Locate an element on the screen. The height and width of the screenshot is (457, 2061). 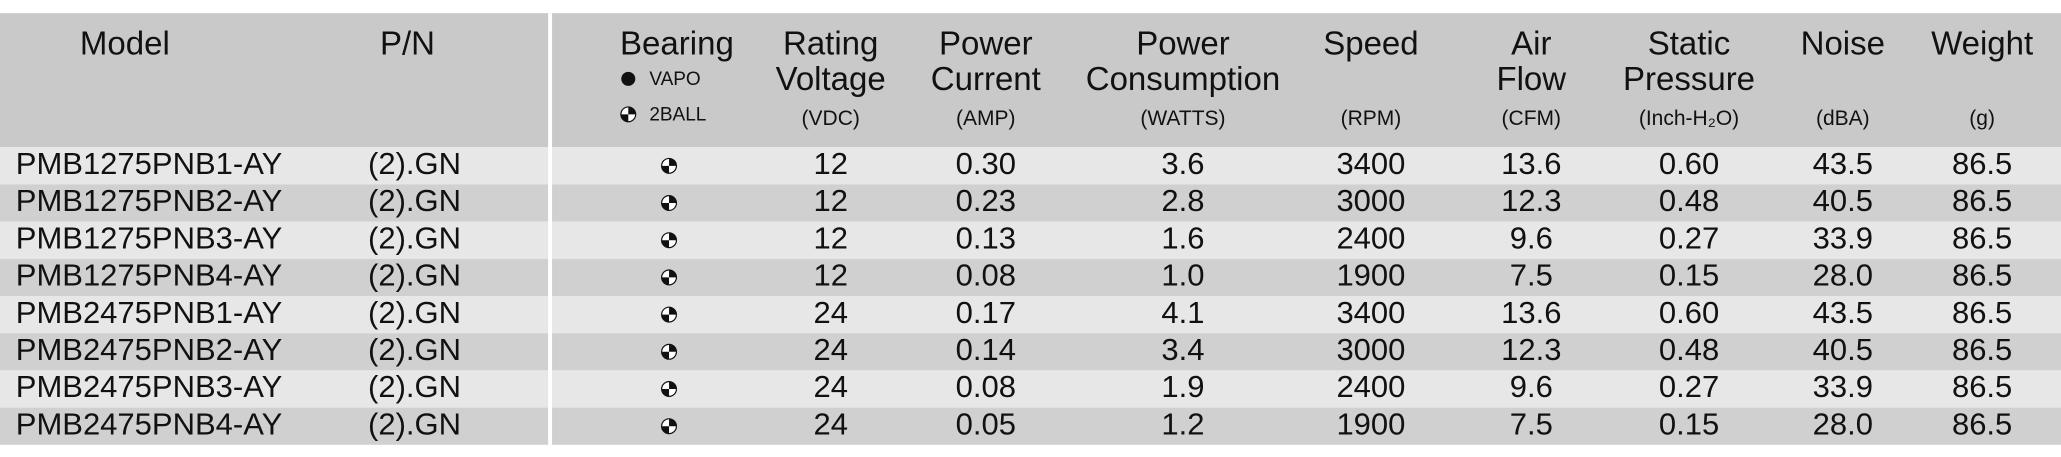
vapo-icon is located at coordinates (628, 78).